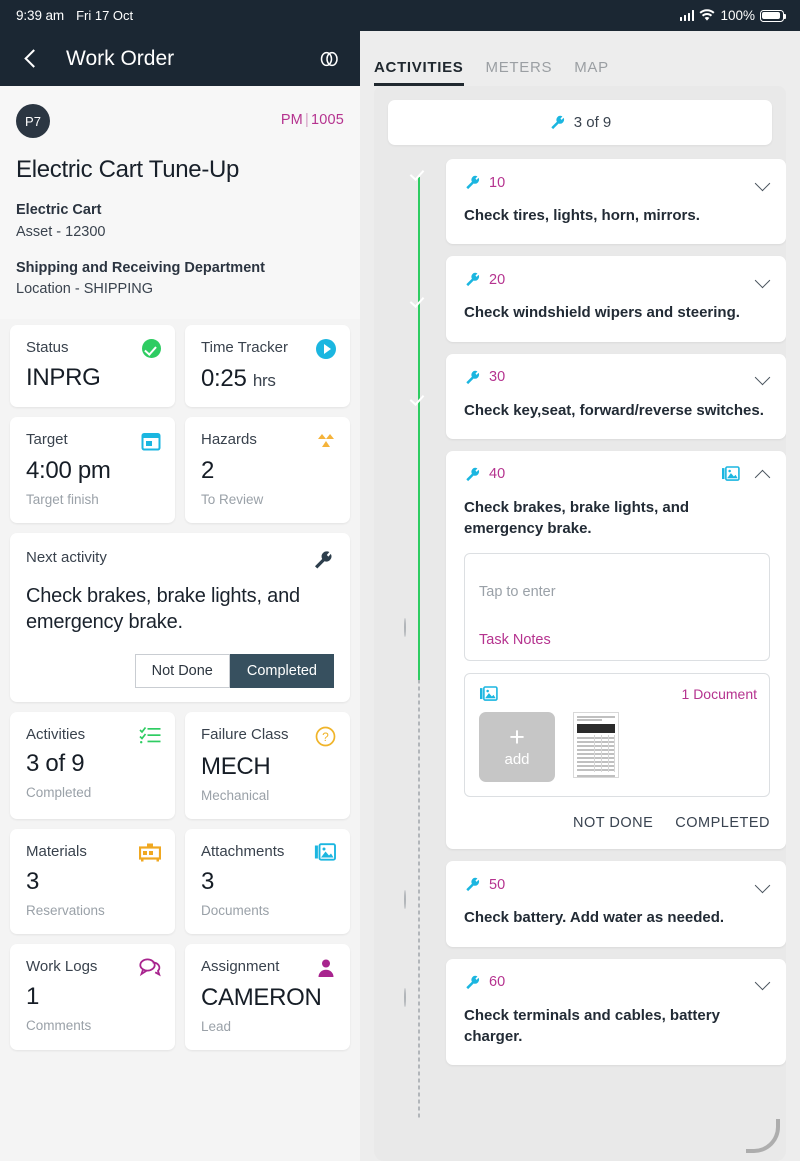 The width and height of the screenshot is (800, 1161). What do you see at coordinates (326, 349) in the screenshot?
I see `play-icon` at bounding box center [326, 349].